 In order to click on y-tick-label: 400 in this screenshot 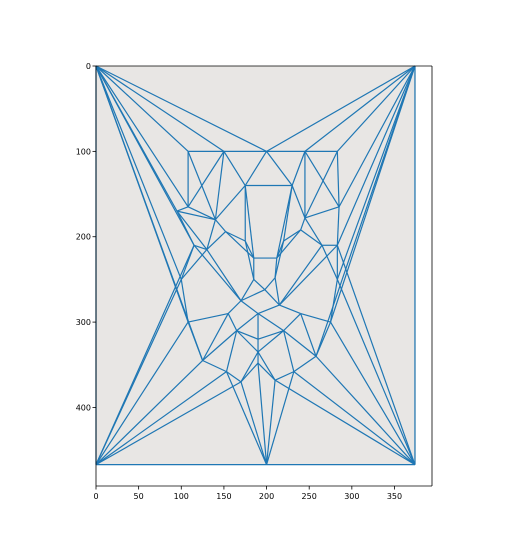, I will do `click(83, 407)`.